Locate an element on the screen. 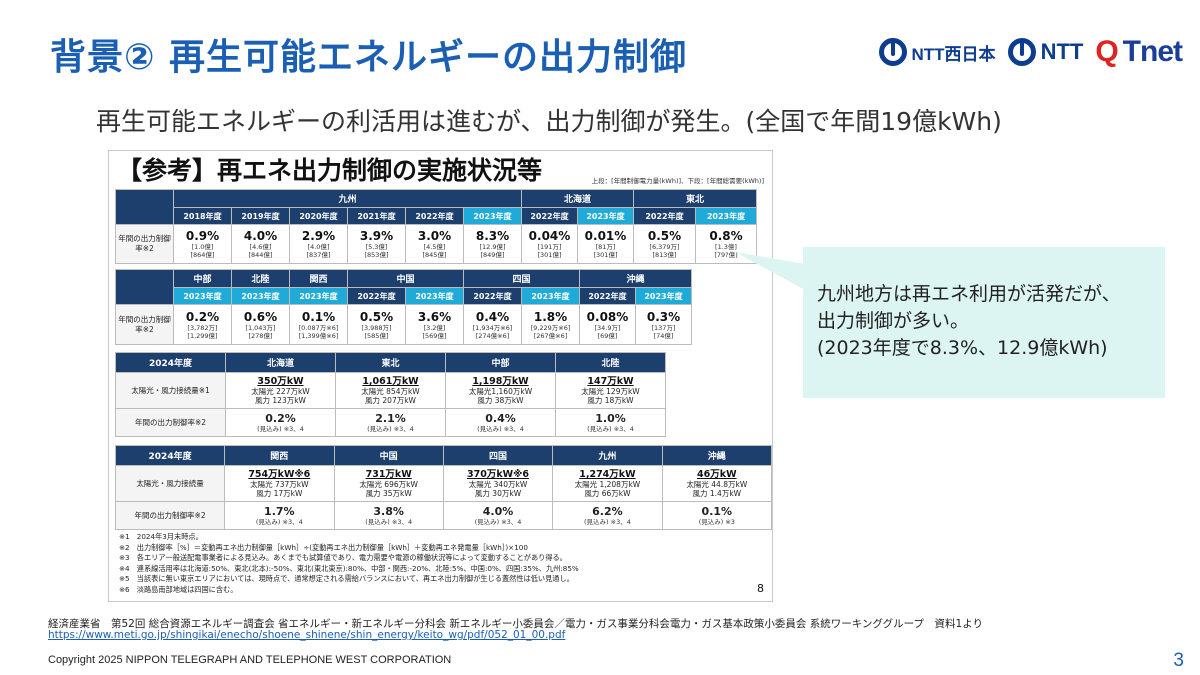 The width and height of the screenshot is (1200, 675). rate-value: 3.8% is located at coordinates (388, 511).